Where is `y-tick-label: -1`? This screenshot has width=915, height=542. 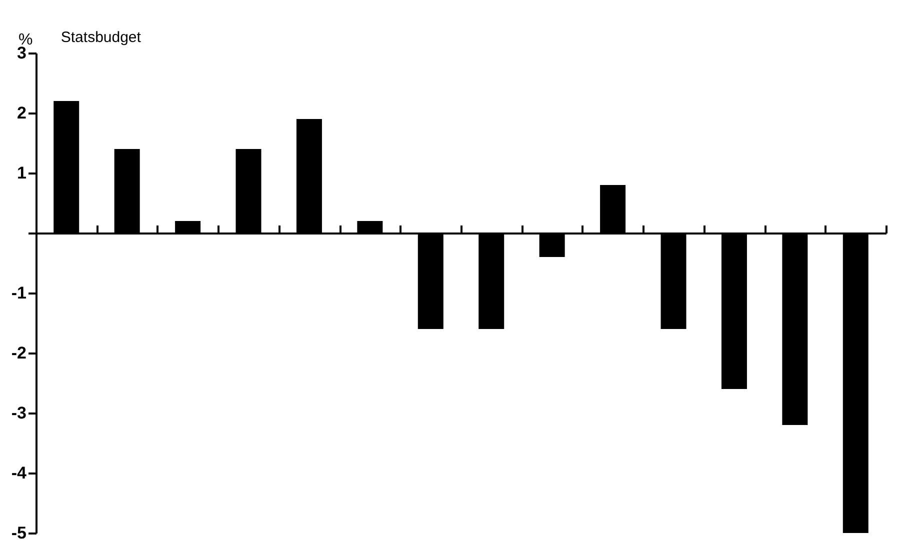
y-tick-label: -1 is located at coordinates (18, 293).